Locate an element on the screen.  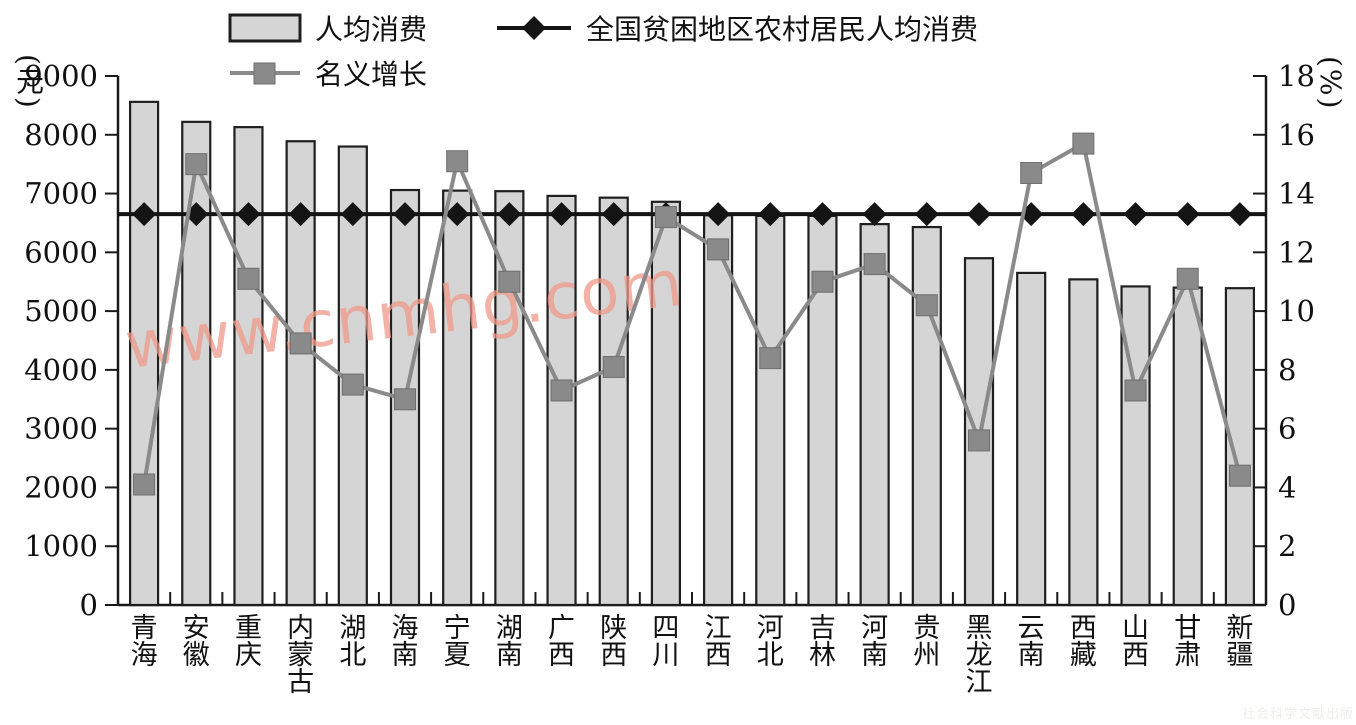
x-axis-label: 湖南 is located at coordinates (509, 642).